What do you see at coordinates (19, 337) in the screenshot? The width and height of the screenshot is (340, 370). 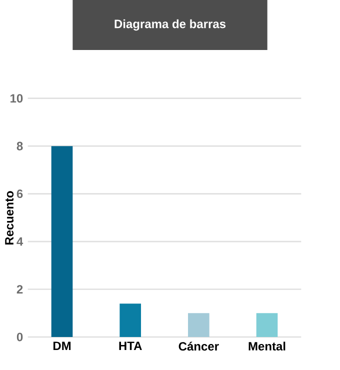 I see `y-tick-label: 0` at bounding box center [19, 337].